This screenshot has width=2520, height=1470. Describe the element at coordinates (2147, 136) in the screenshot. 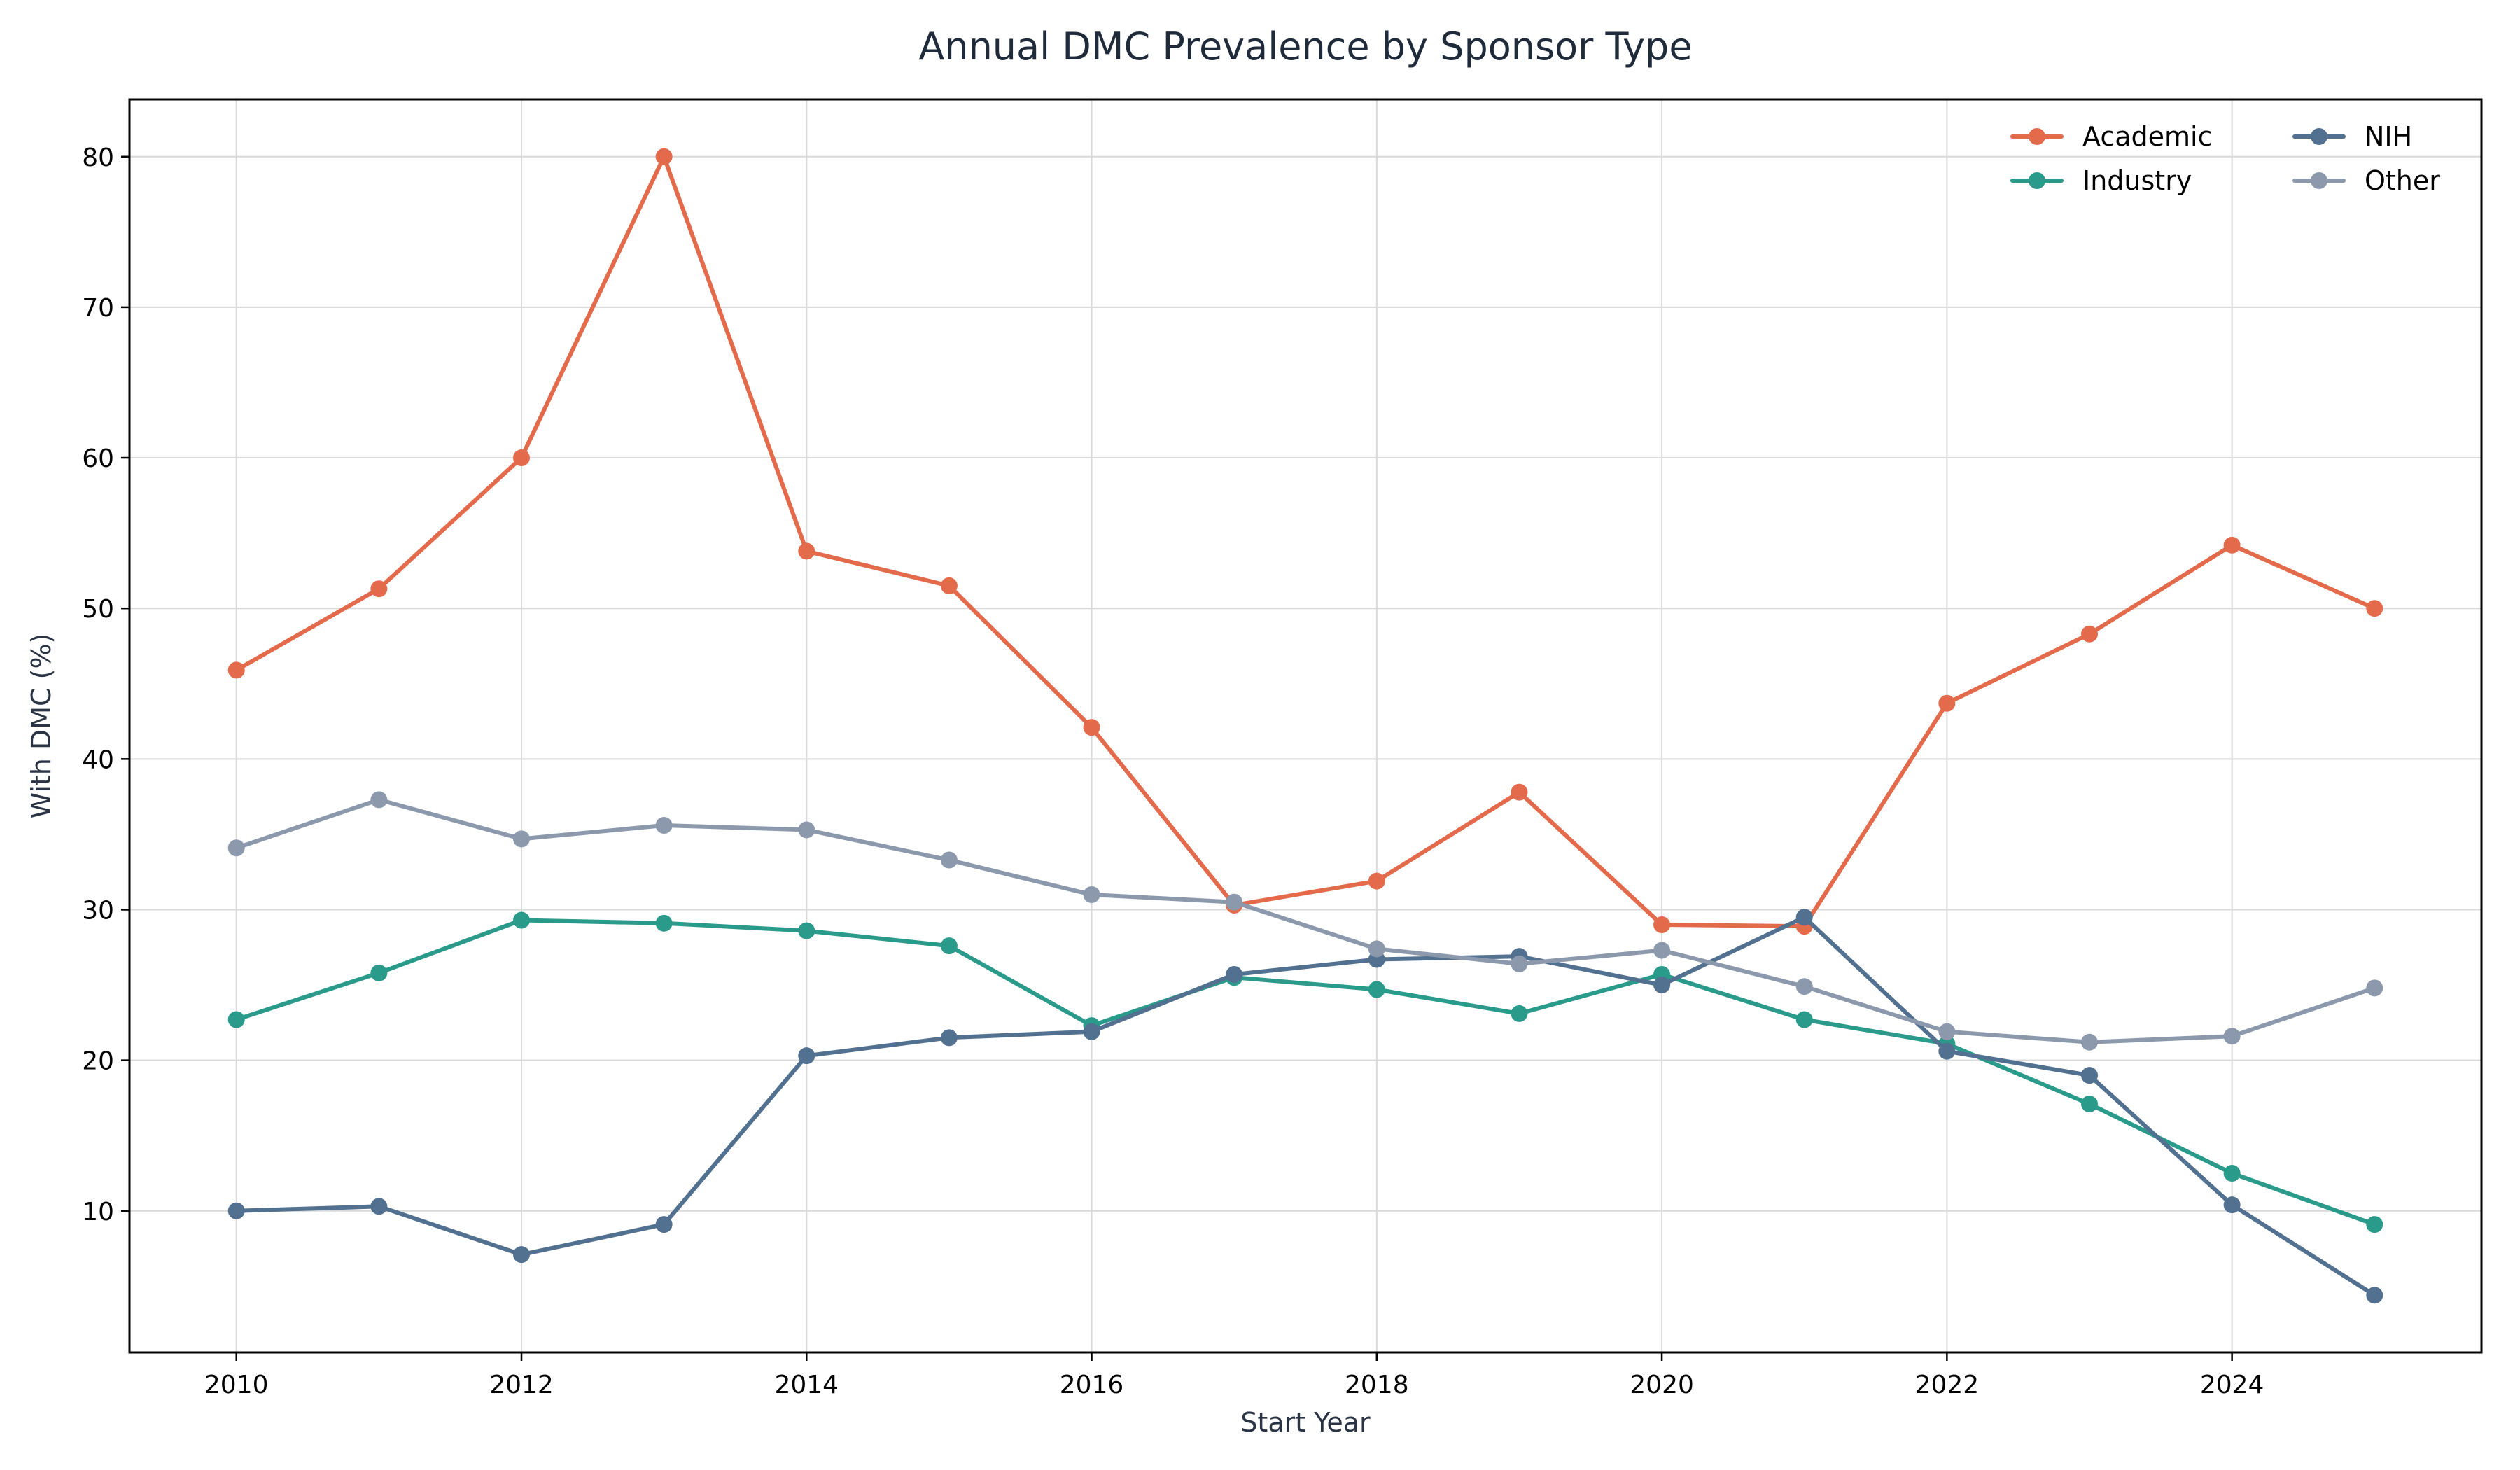

I see `legend-label: Academic` at that location.